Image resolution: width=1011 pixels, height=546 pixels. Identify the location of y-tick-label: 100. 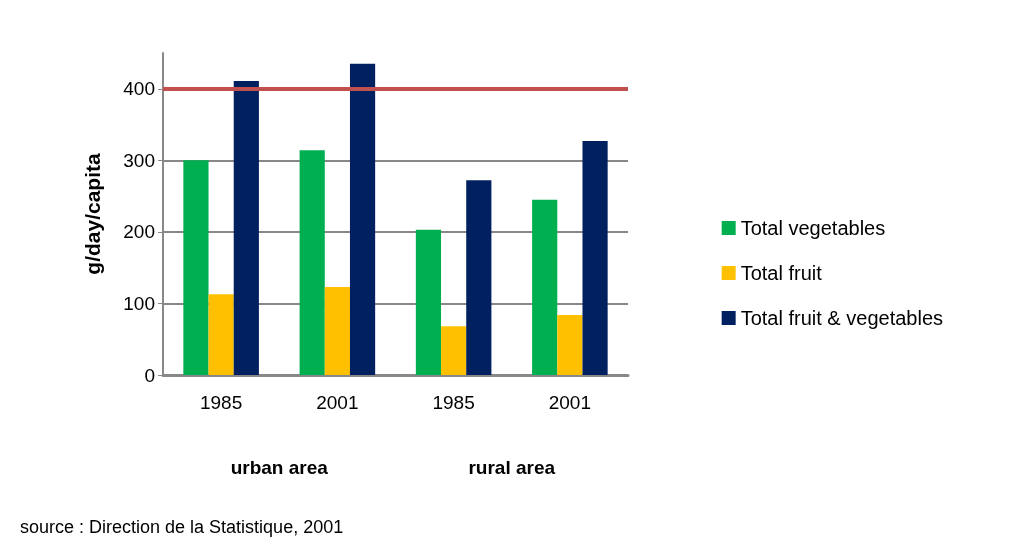
(139, 303).